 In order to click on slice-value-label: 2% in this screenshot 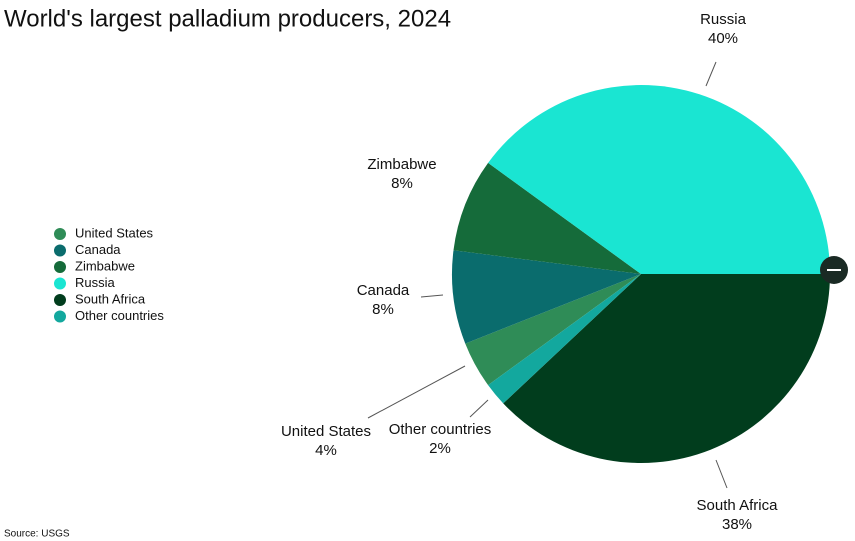, I will do `click(440, 448)`.